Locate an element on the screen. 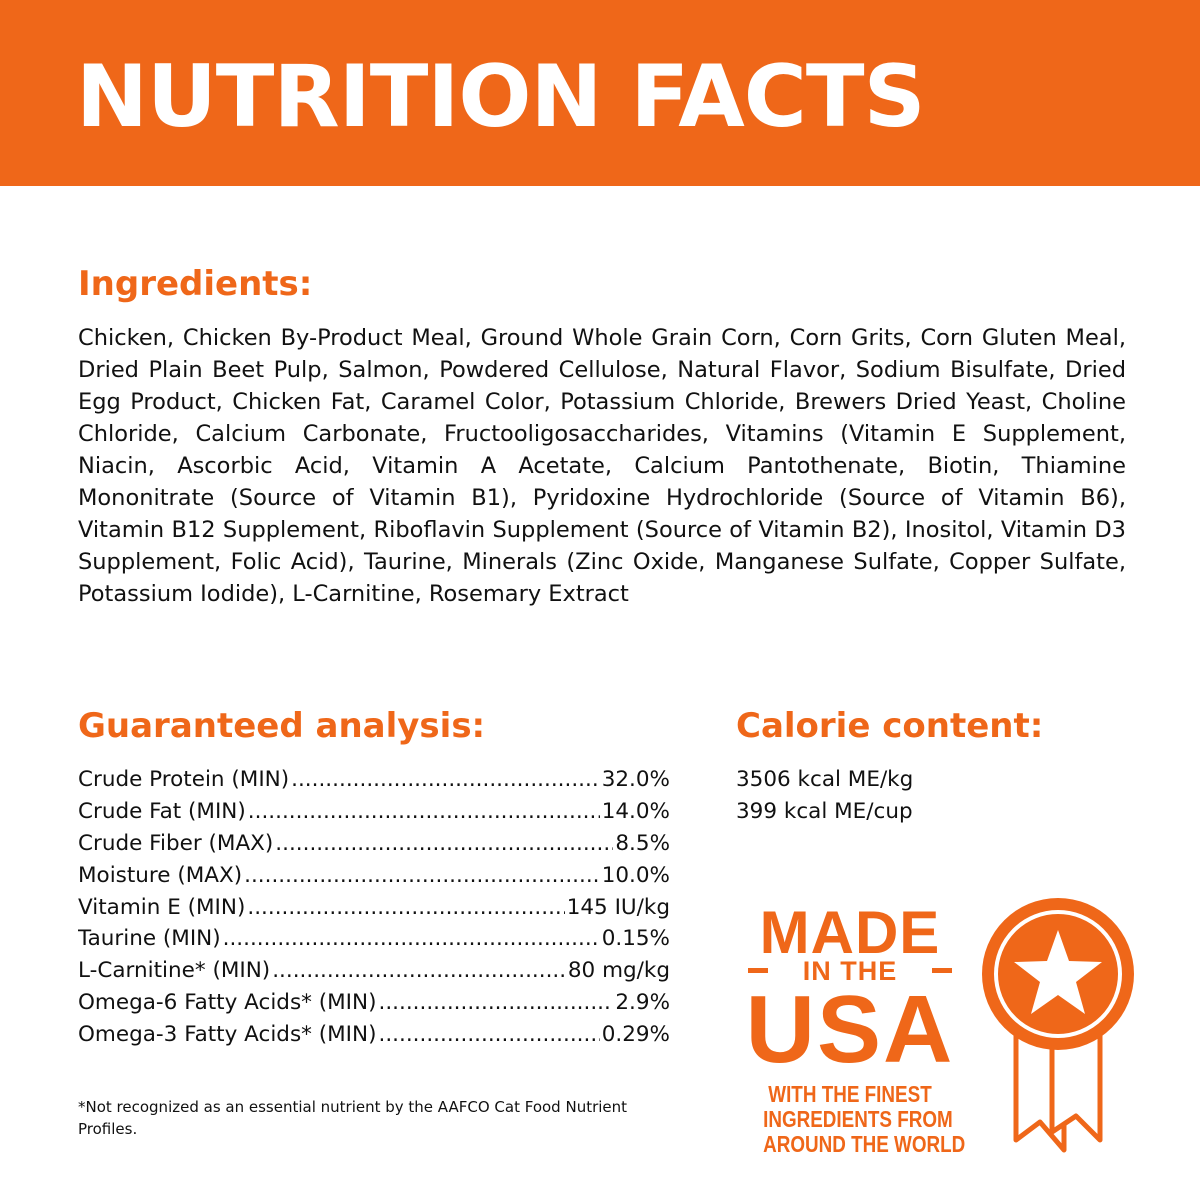 The width and height of the screenshot is (1200, 1200). badge-made-text: MADE is located at coordinates (850, 932).